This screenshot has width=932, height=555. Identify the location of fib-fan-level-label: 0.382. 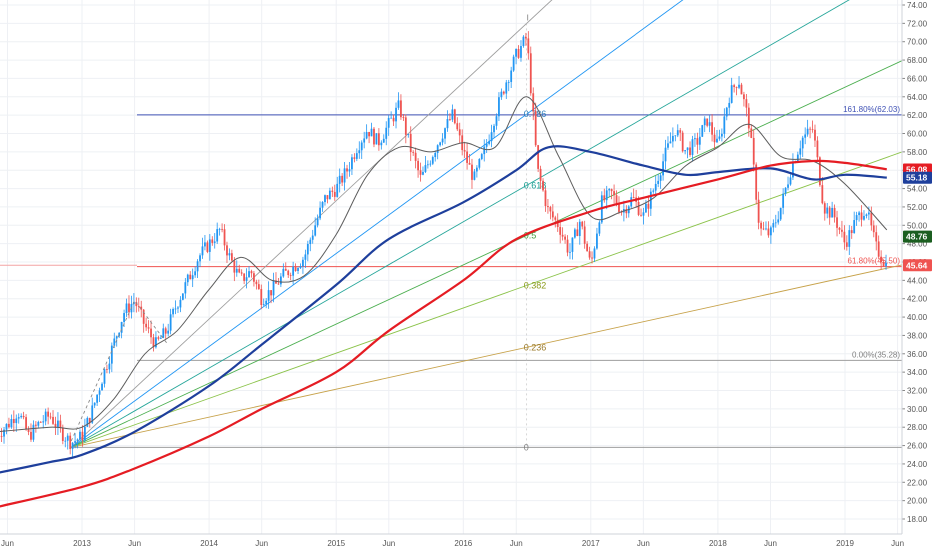
(535, 285).